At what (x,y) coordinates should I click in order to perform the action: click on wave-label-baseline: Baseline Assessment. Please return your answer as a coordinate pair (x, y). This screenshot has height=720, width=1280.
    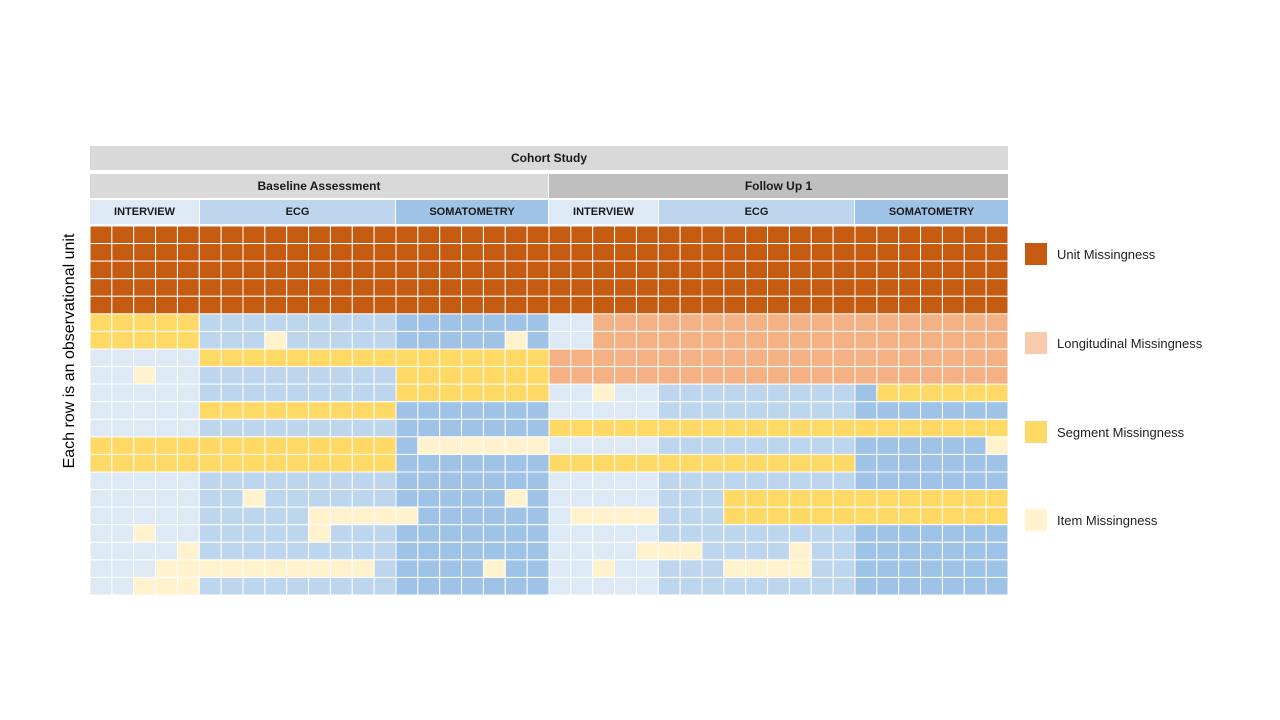
    Looking at the image, I should click on (319, 186).